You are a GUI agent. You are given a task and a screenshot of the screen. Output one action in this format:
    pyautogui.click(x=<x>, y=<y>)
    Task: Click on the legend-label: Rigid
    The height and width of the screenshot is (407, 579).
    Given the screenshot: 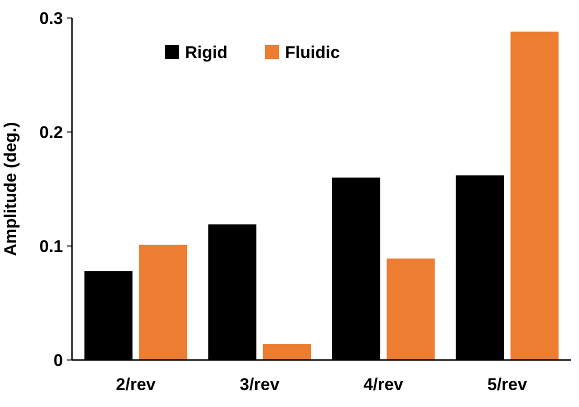 What is the action you would take?
    pyautogui.click(x=206, y=52)
    